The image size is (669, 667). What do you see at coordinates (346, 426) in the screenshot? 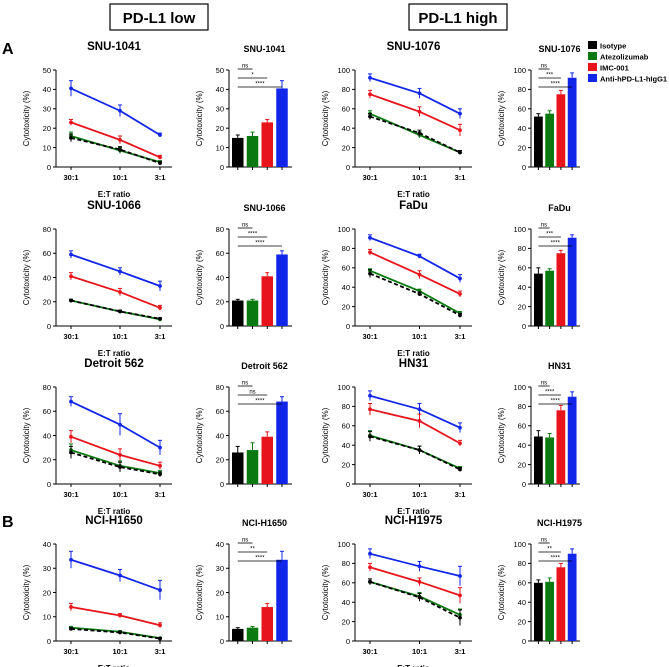
I see `y-tick-label-10-3: 60` at bounding box center [346, 426].